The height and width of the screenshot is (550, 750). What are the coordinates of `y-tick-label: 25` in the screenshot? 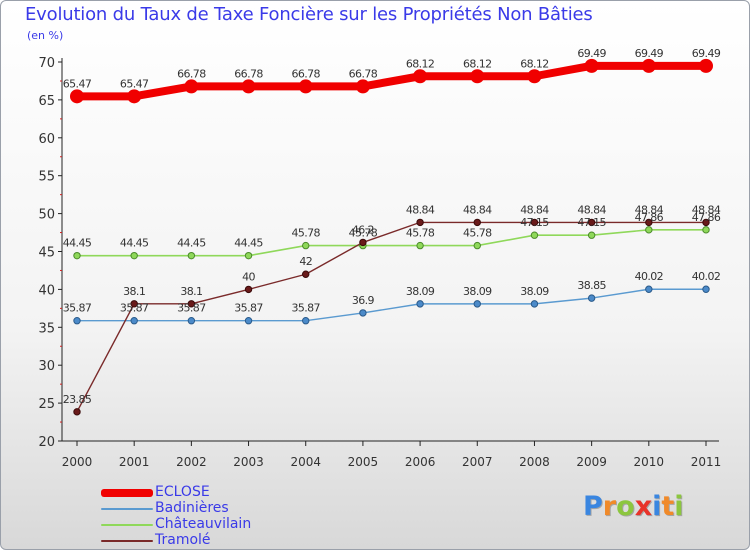 It's located at (46, 404).